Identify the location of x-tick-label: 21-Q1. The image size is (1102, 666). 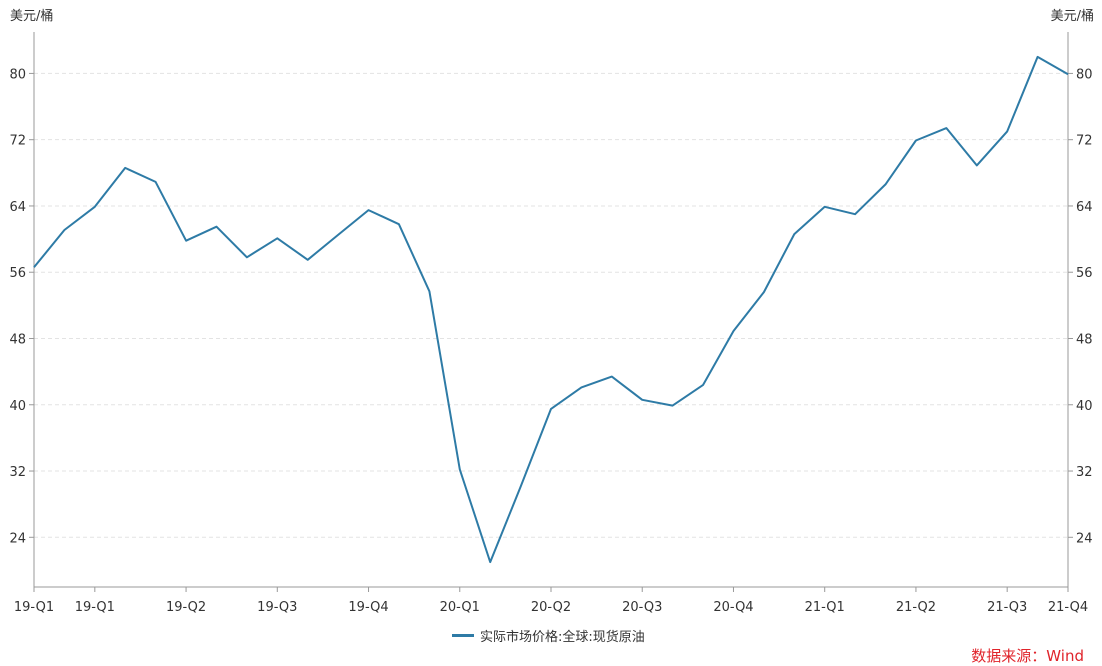
(825, 607).